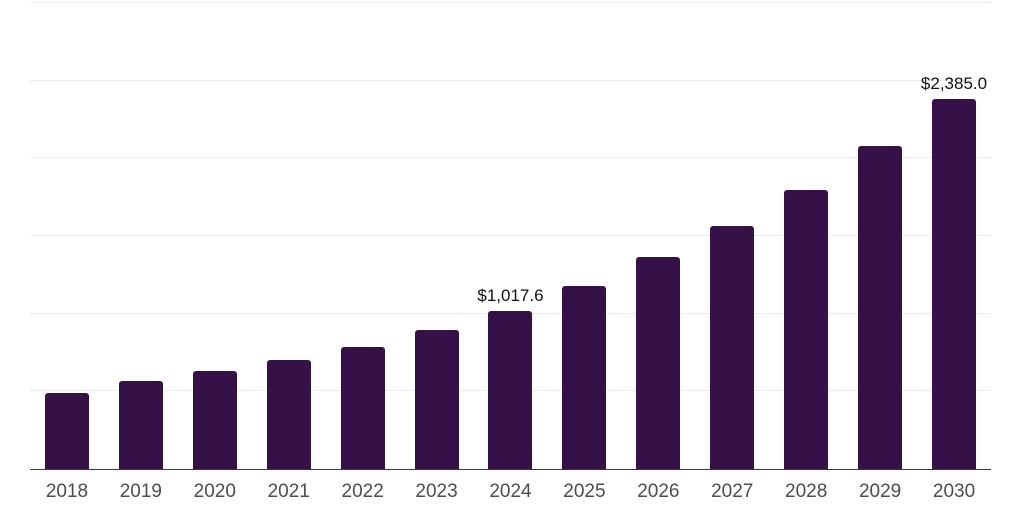  Describe the element at coordinates (584, 491) in the screenshot. I see `x-tick-label-2025: 2025` at that location.